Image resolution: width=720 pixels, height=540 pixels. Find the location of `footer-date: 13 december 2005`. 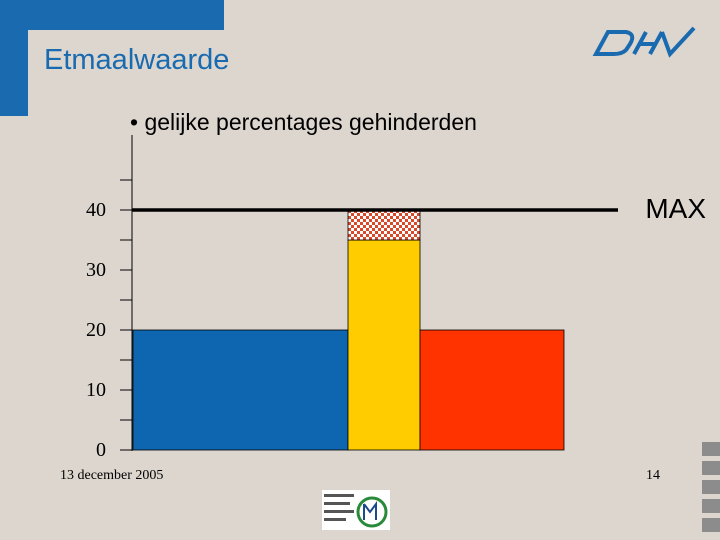

footer-date: 13 december 2005 is located at coordinates (112, 475).